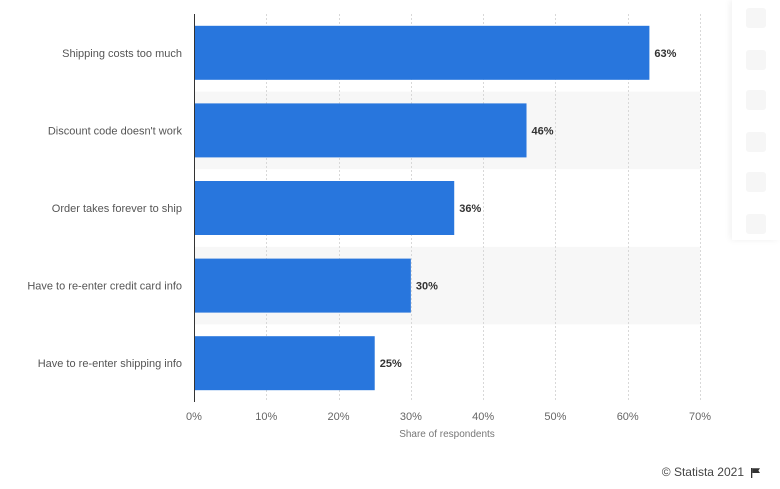 This screenshot has width=780, height=489. I want to click on data-label: 36%, so click(470, 209).